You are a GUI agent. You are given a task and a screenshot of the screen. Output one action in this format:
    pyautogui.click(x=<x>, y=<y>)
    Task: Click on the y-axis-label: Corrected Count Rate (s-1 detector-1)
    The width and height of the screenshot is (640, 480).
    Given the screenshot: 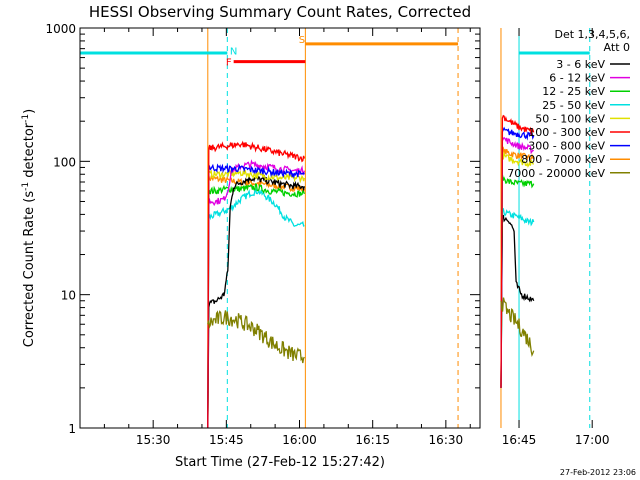 What is the action you would take?
    pyautogui.click(x=29, y=228)
    